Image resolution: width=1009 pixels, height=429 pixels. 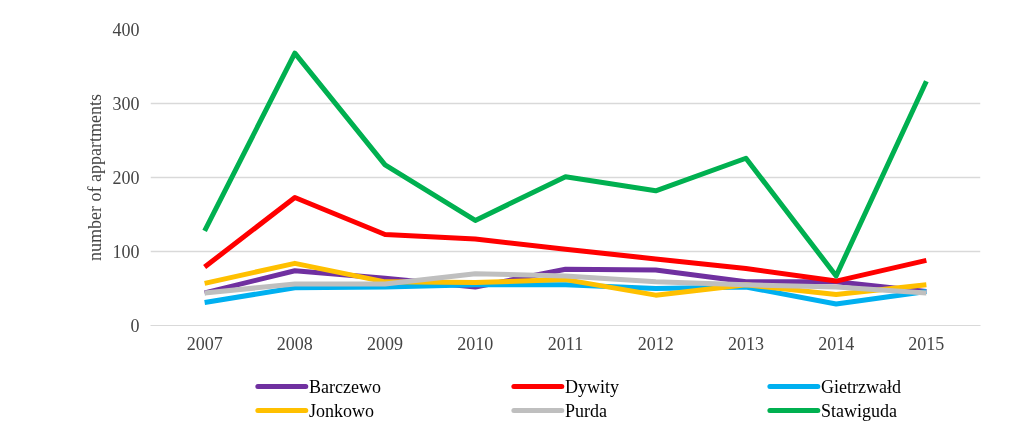 I want to click on x-tick-label: 2009, so click(x=385, y=343).